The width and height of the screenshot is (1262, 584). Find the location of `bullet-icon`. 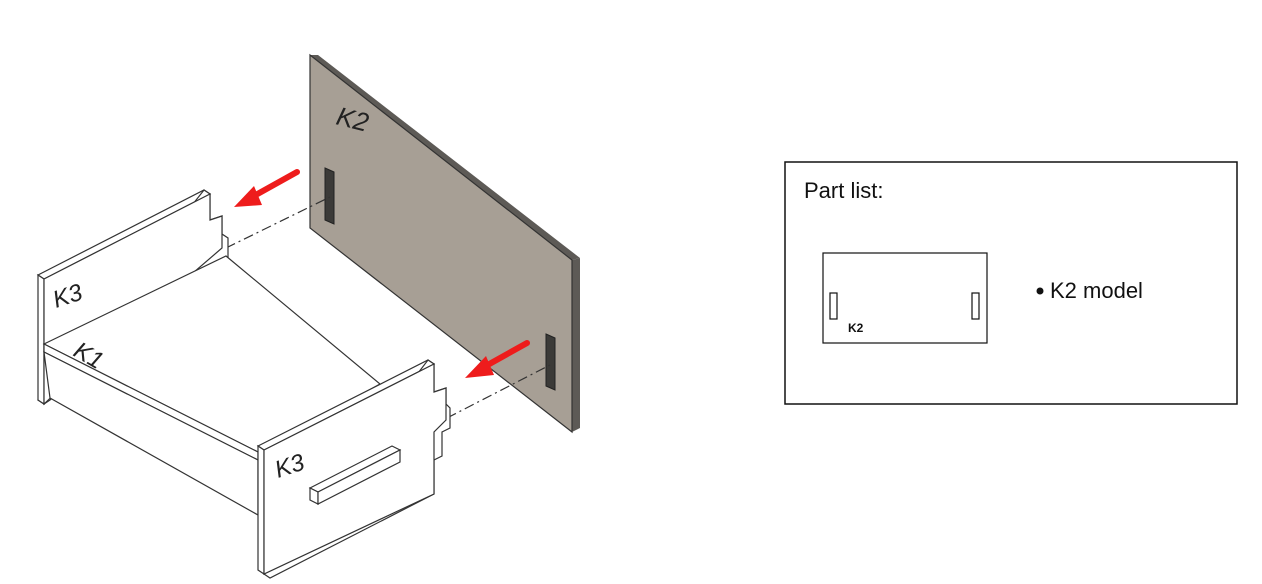

bullet-icon is located at coordinates (1040, 291).